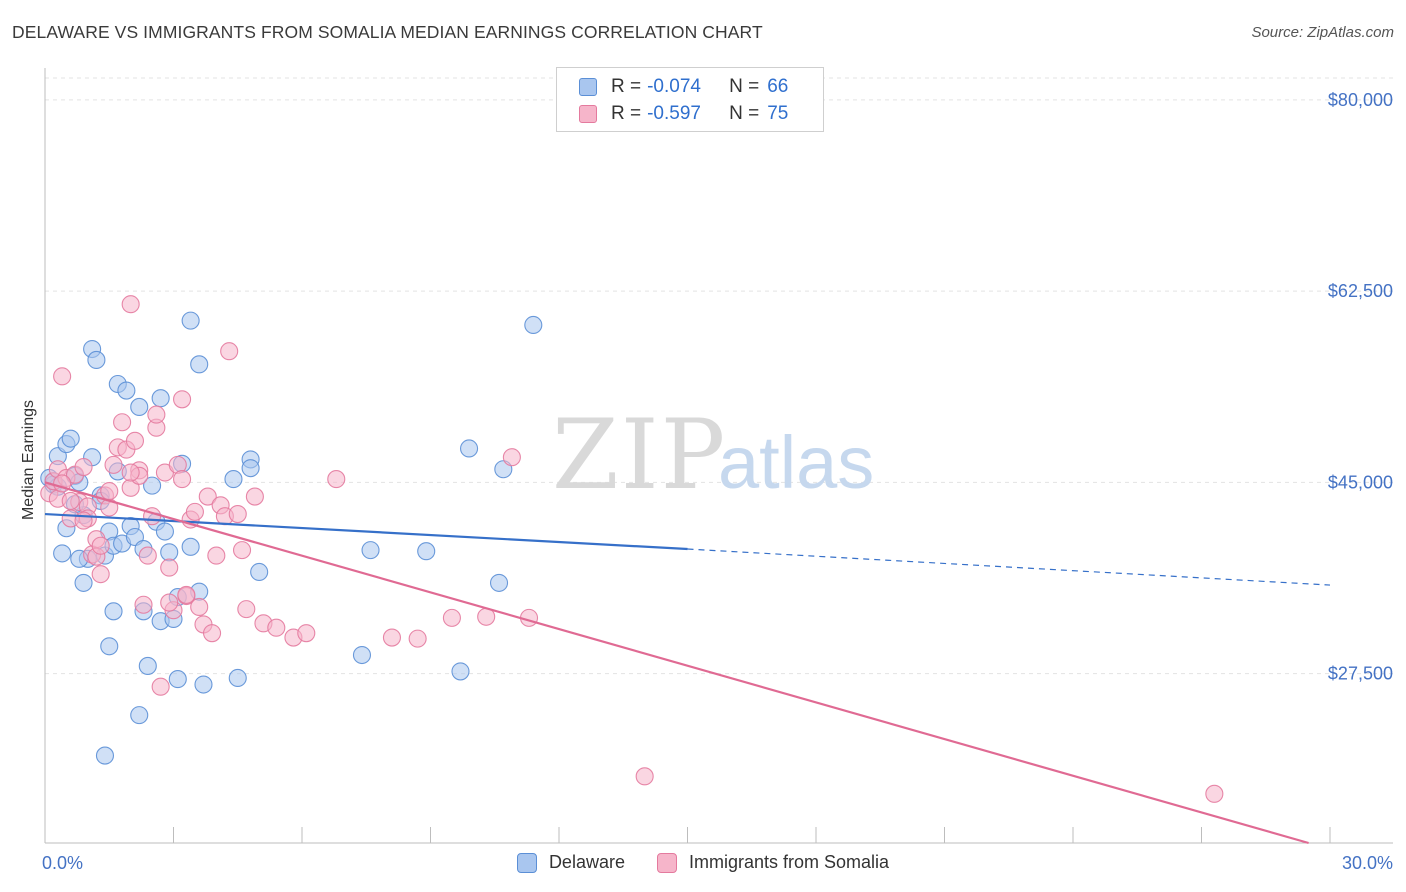 Image resolution: width=1406 pixels, height=892 pixels. What do you see at coordinates (674, 86) in the screenshot?
I see `legend-r-value: -0.074` at bounding box center [674, 86].